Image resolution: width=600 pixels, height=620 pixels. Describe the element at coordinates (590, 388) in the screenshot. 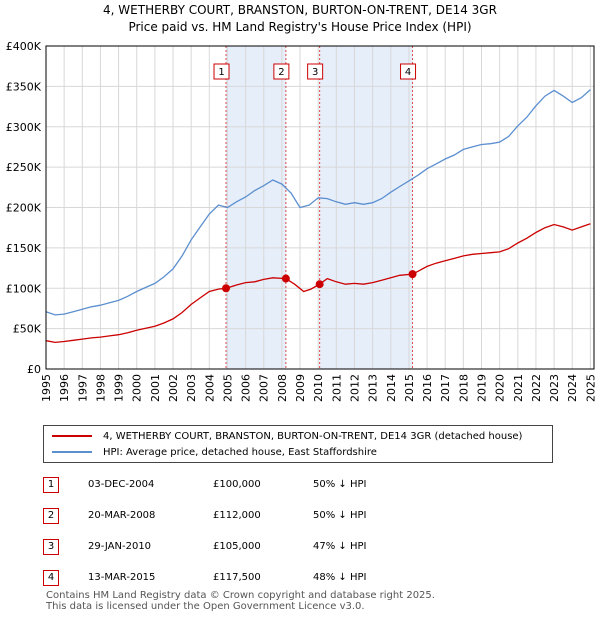

I see `x-tick-label: 2025` at that location.